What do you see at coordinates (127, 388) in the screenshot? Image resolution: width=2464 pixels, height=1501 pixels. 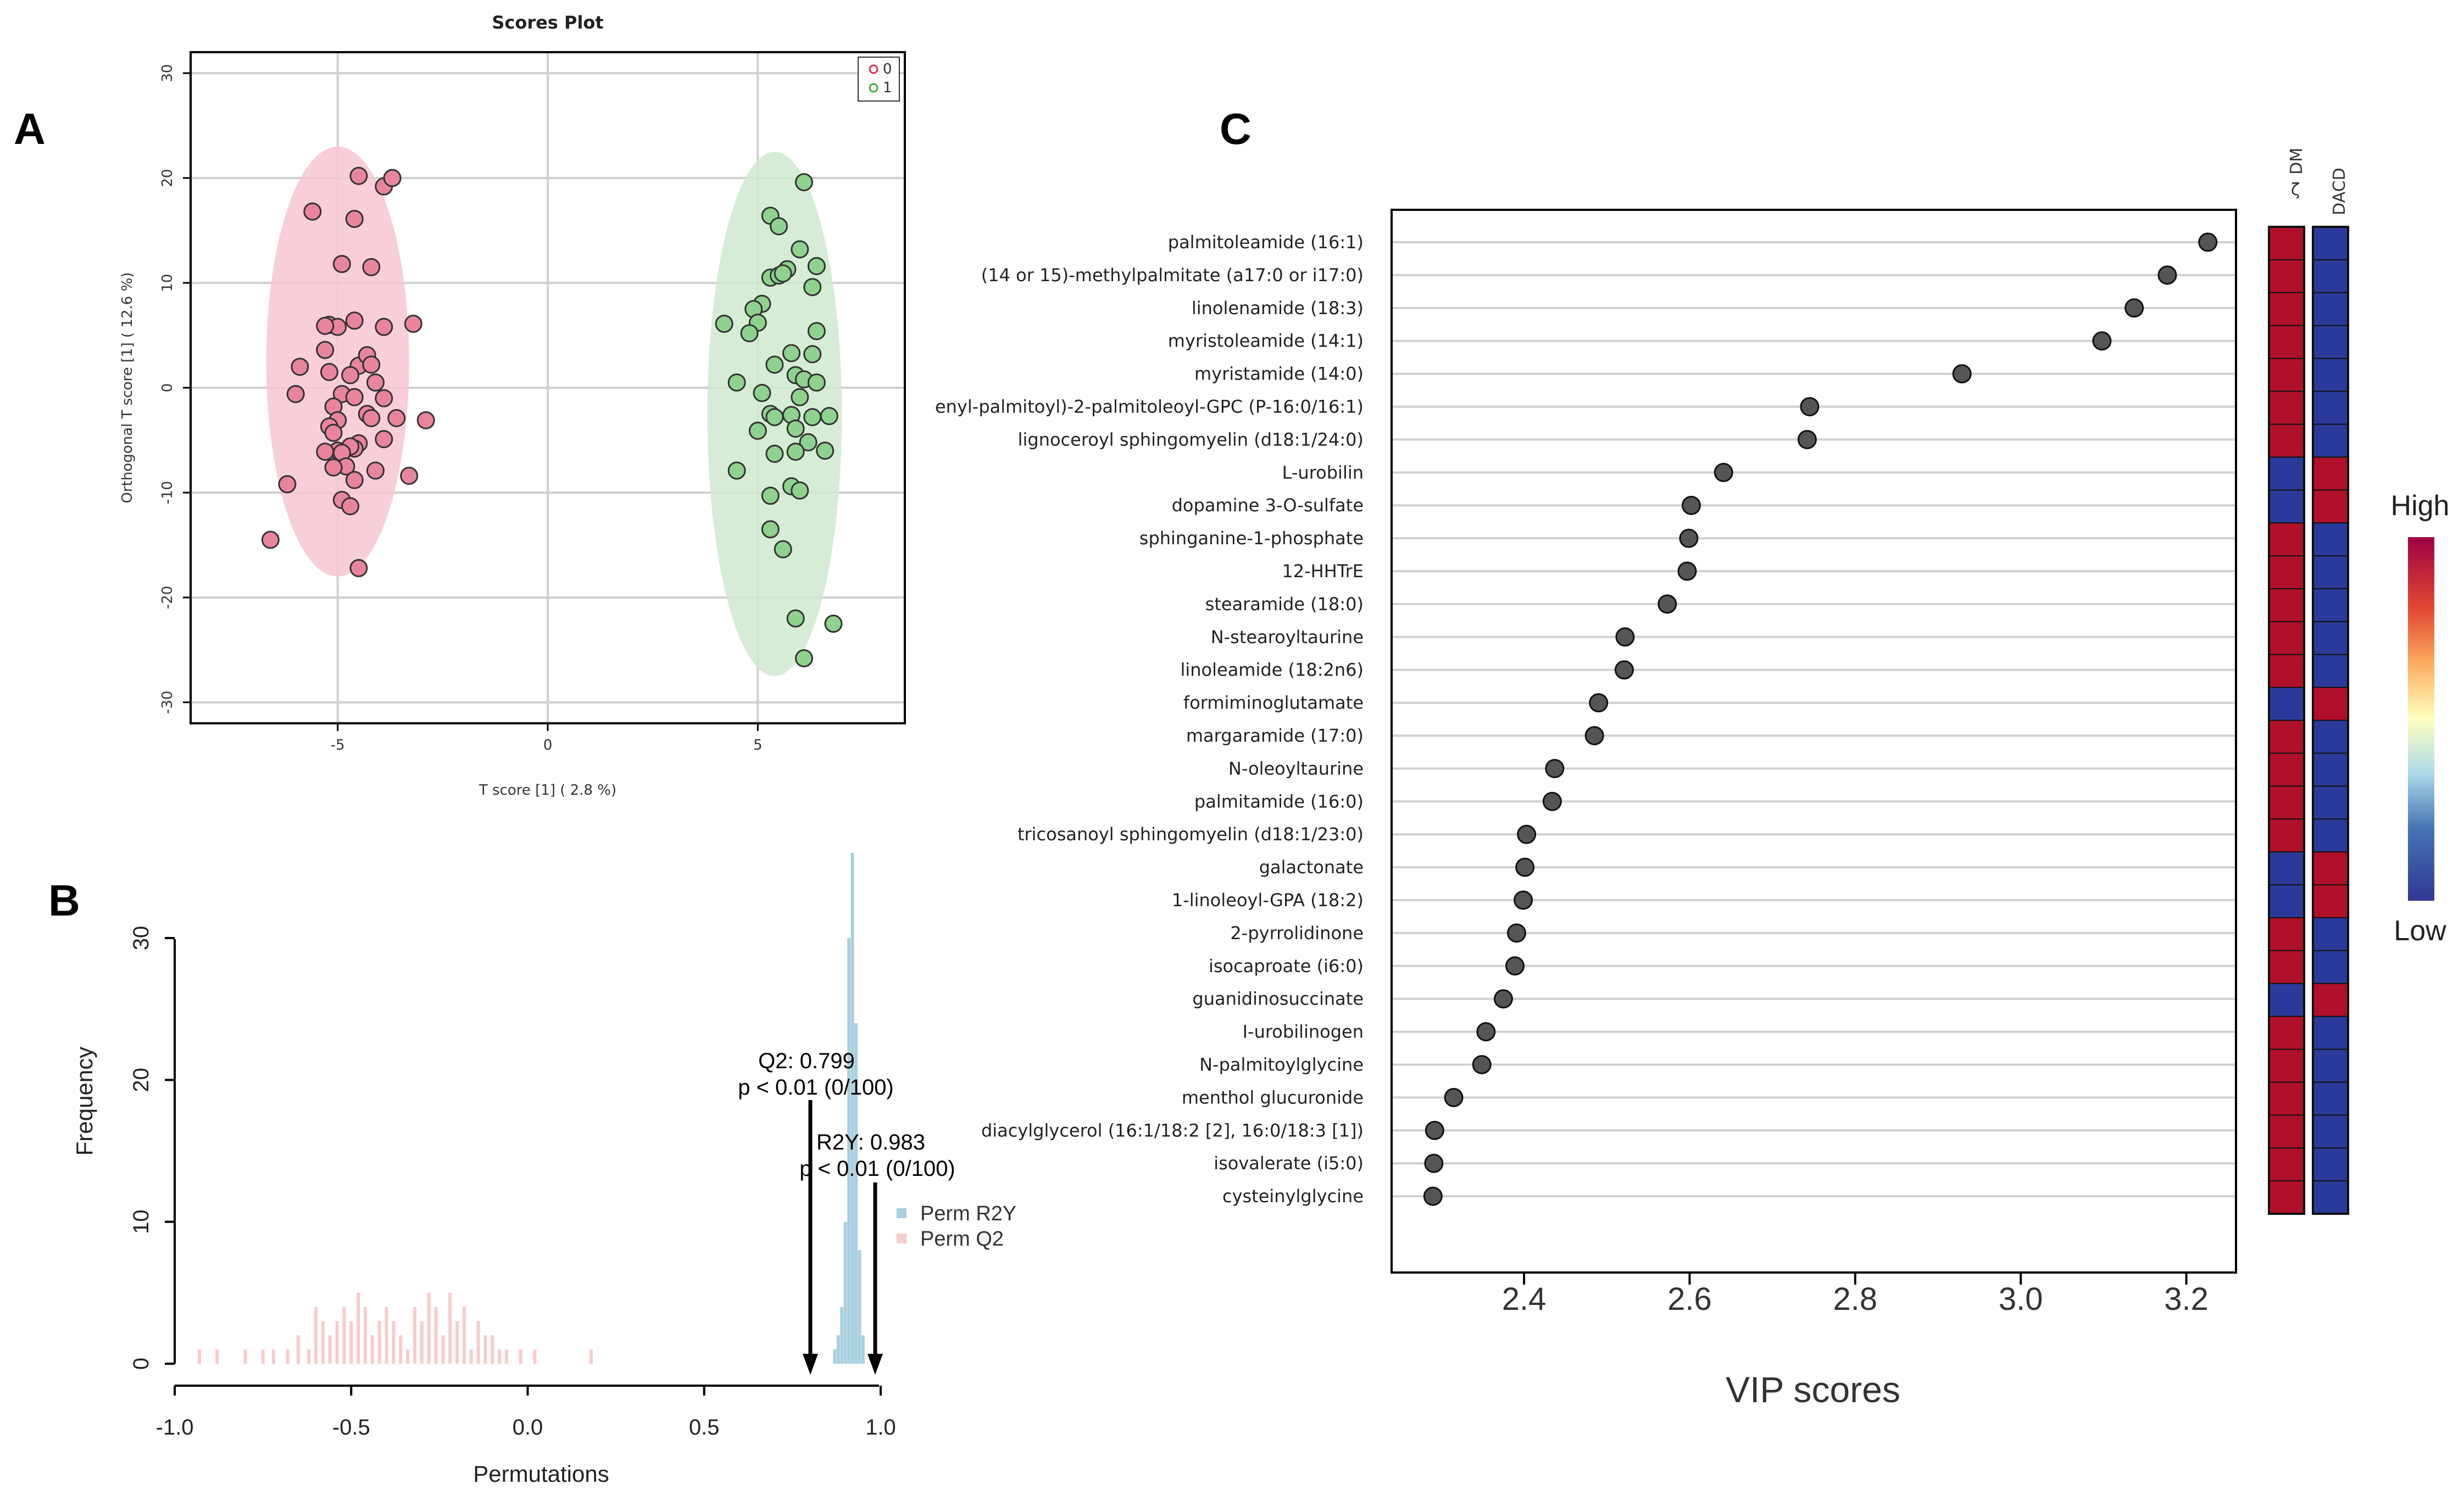 I see `a-y-axis-label: Orthogonal T score [1] ( 12.6 %)` at bounding box center [127, 388].